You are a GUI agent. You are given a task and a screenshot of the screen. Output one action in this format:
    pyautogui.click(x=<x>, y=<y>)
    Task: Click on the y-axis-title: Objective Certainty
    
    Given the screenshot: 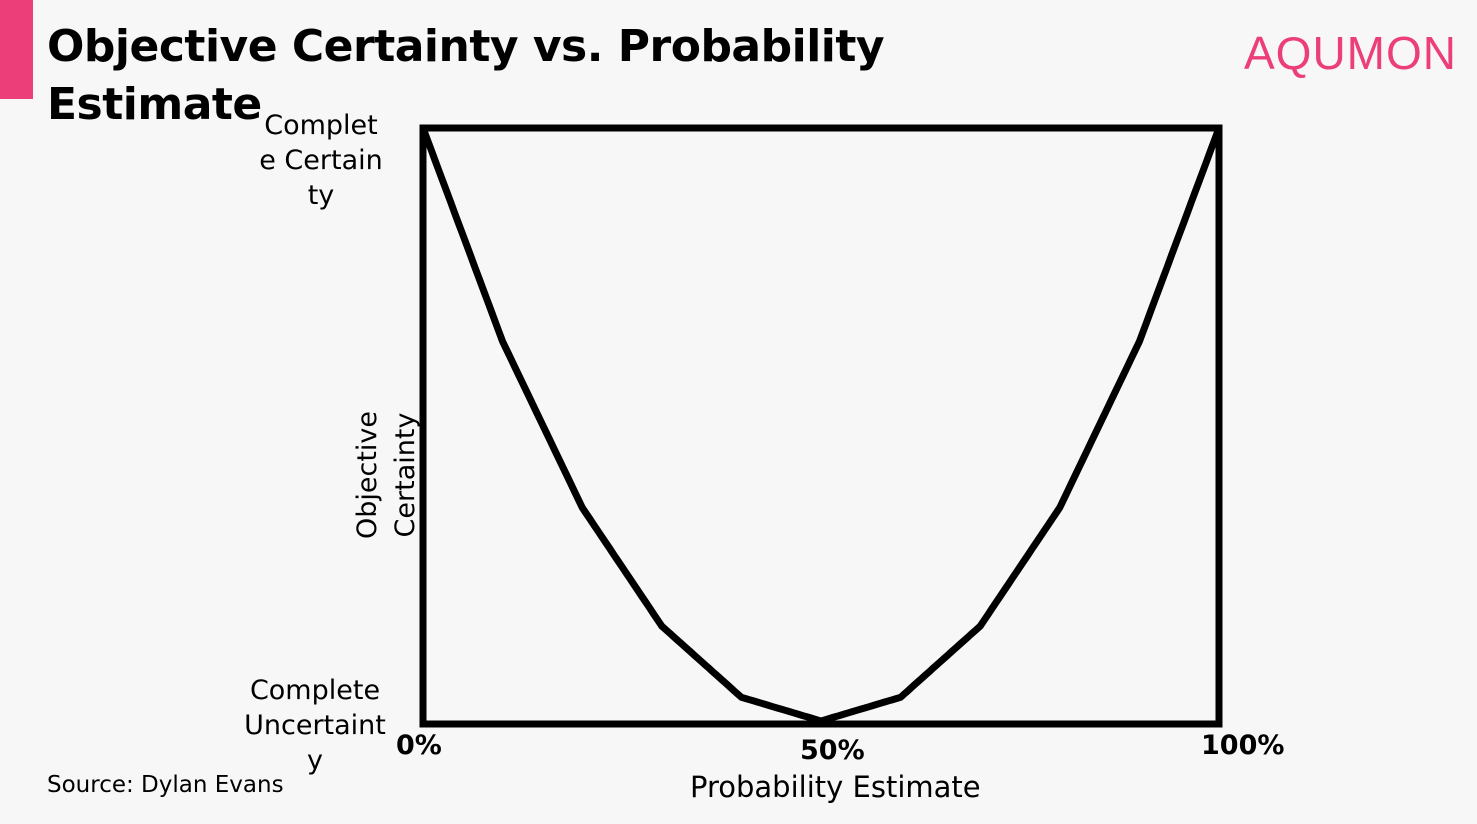 What is the action you would take?
    pyautogui.click(x=386, y=475)
    